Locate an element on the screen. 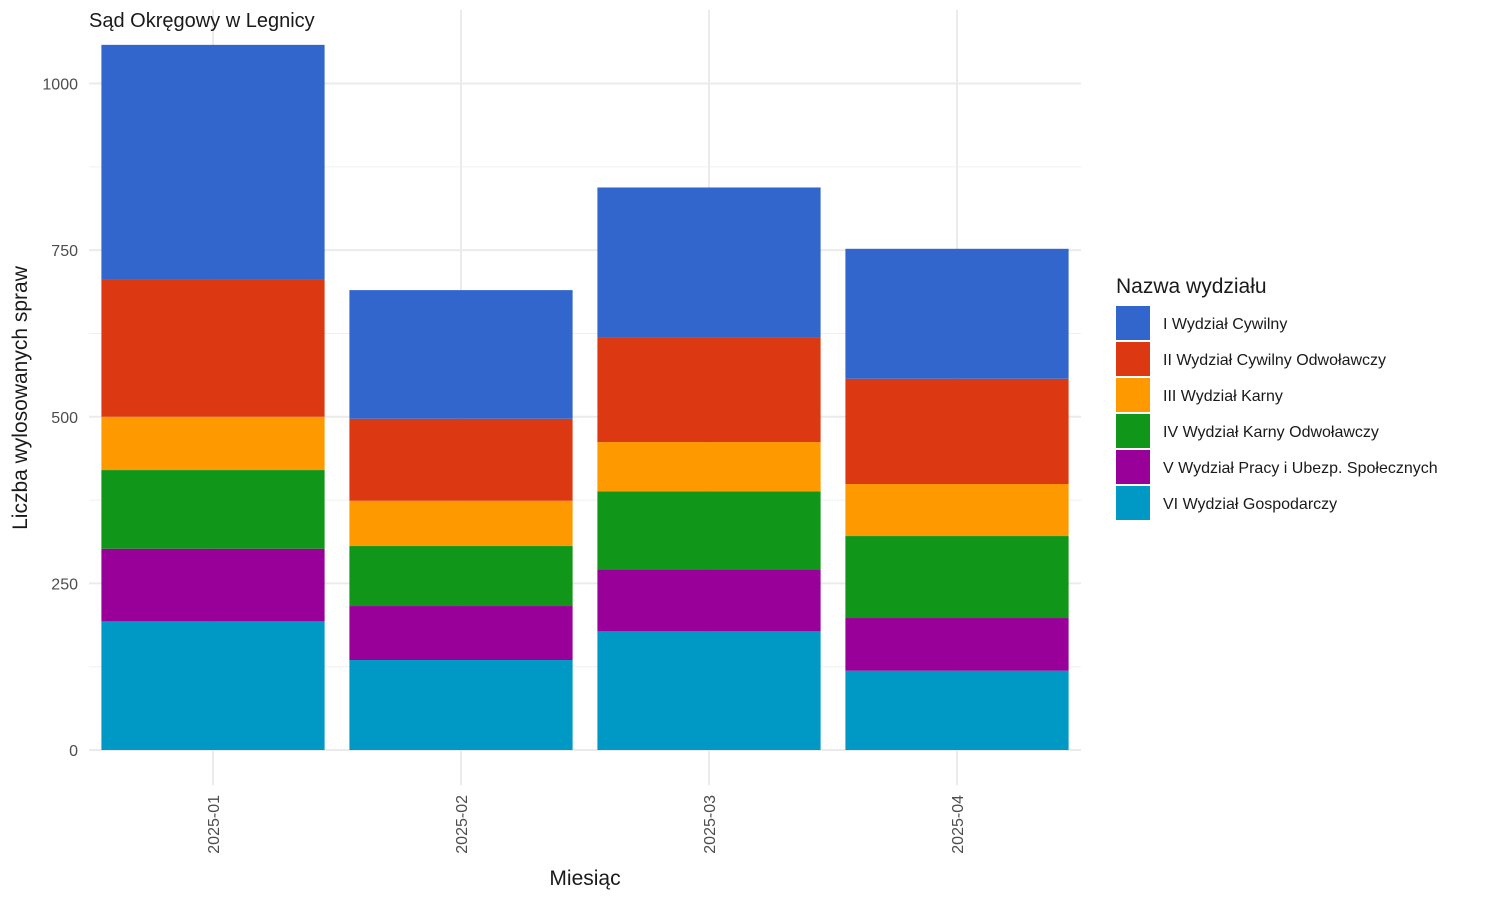 This screenshot has width=1500, height=900. x-tick-label: 2025-04 is located at coordinates (958, 824).